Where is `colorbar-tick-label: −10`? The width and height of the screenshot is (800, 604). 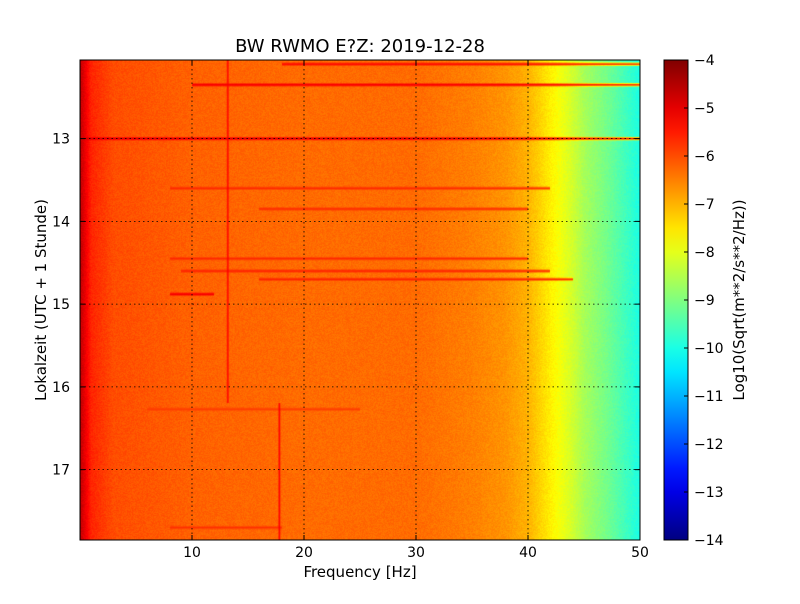
colorbar-tick-label: −10 is located at coordinates (709, 349).